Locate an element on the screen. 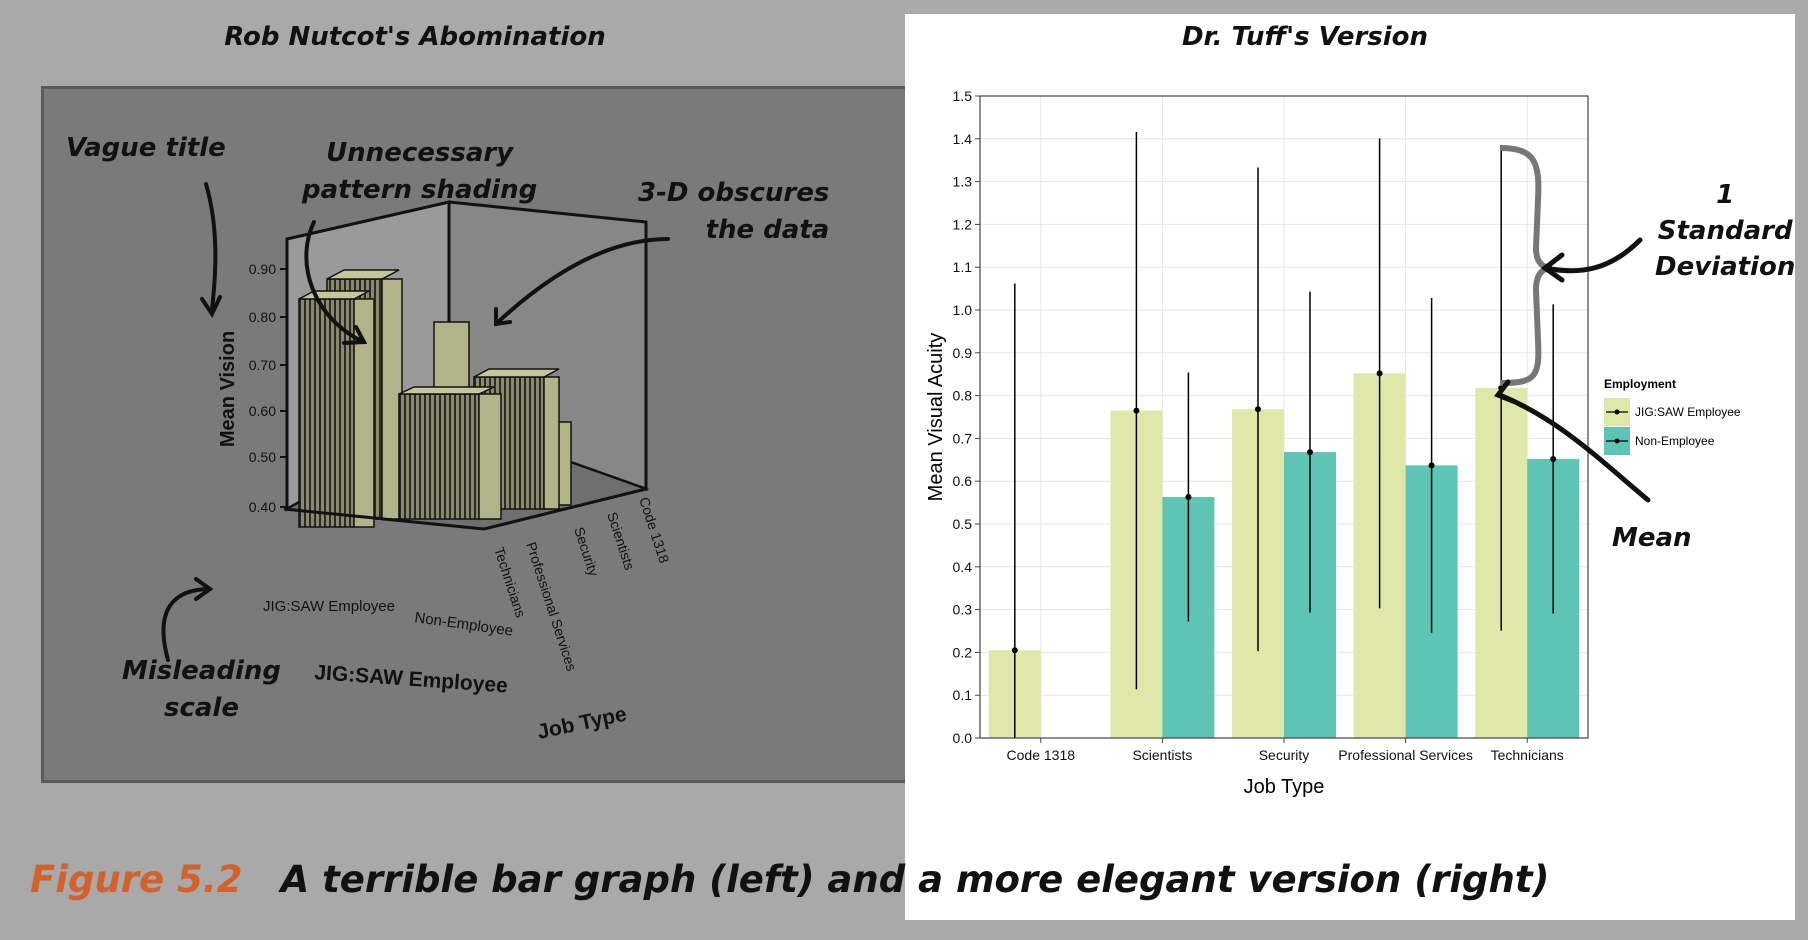 The width and height of the screenshot is (1808, 940). bad-y-axis-label: Mean Vision is located at coordinates (228, 389).